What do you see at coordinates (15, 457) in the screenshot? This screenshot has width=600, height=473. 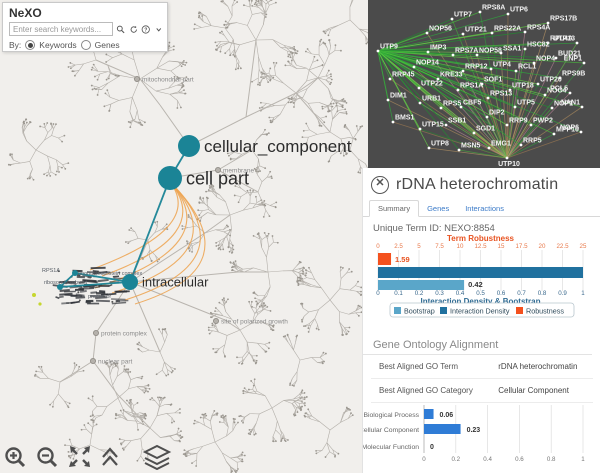 I see `zoom-in-icon` at bounding box center [15, 457].